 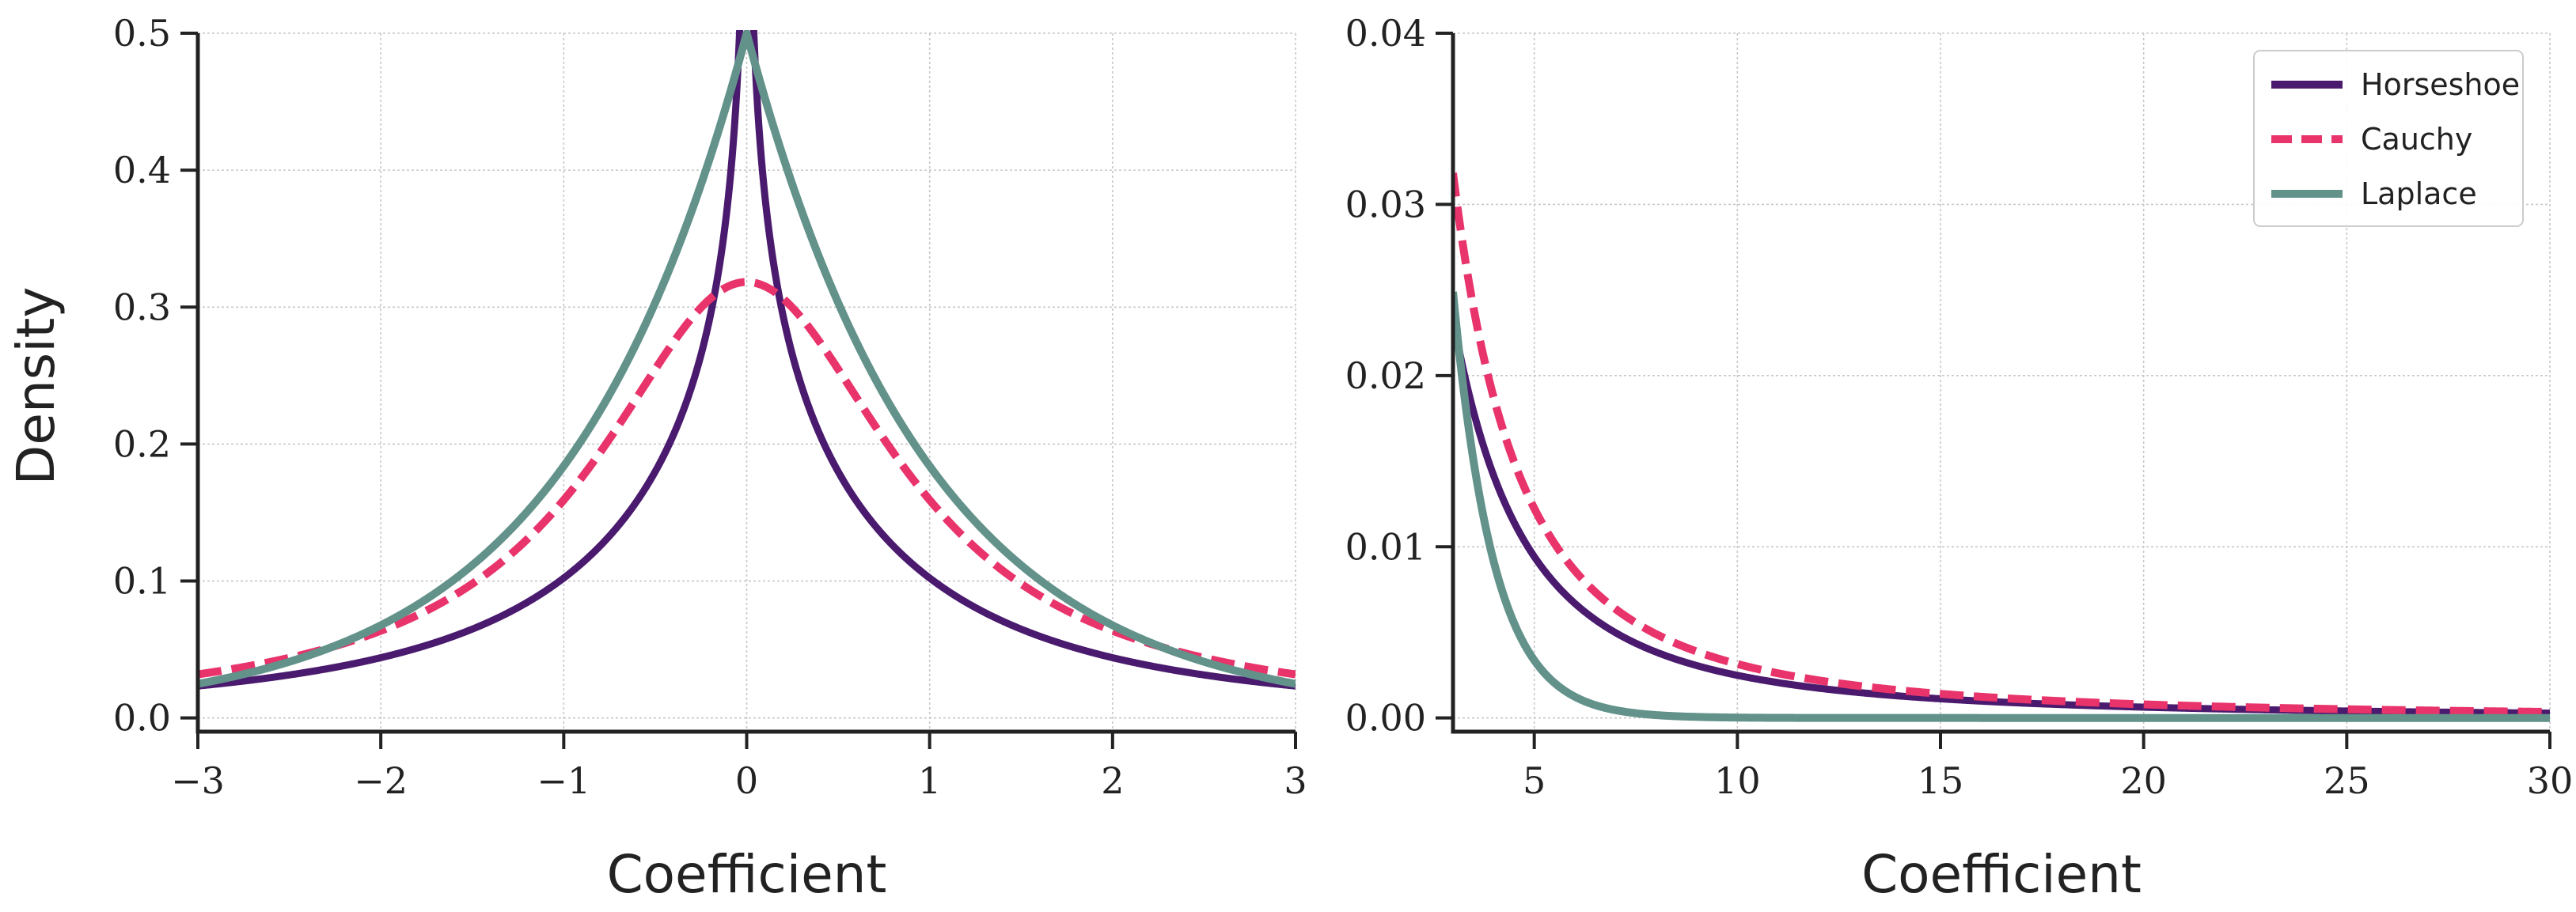 I want to click on right-y-tick-label: 0.00, so click(x=1385, y=718).